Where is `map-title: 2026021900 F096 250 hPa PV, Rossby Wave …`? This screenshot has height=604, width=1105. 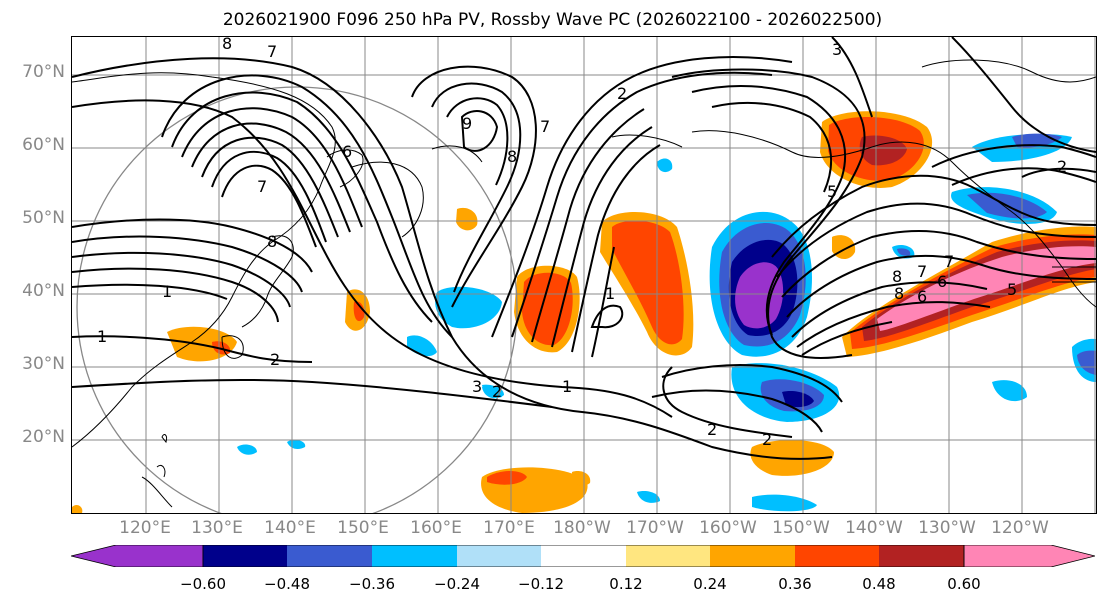 map-title: 2026021900 F096 250 hPa PV, Rossby Wave … is located at coordinates (552, 20).